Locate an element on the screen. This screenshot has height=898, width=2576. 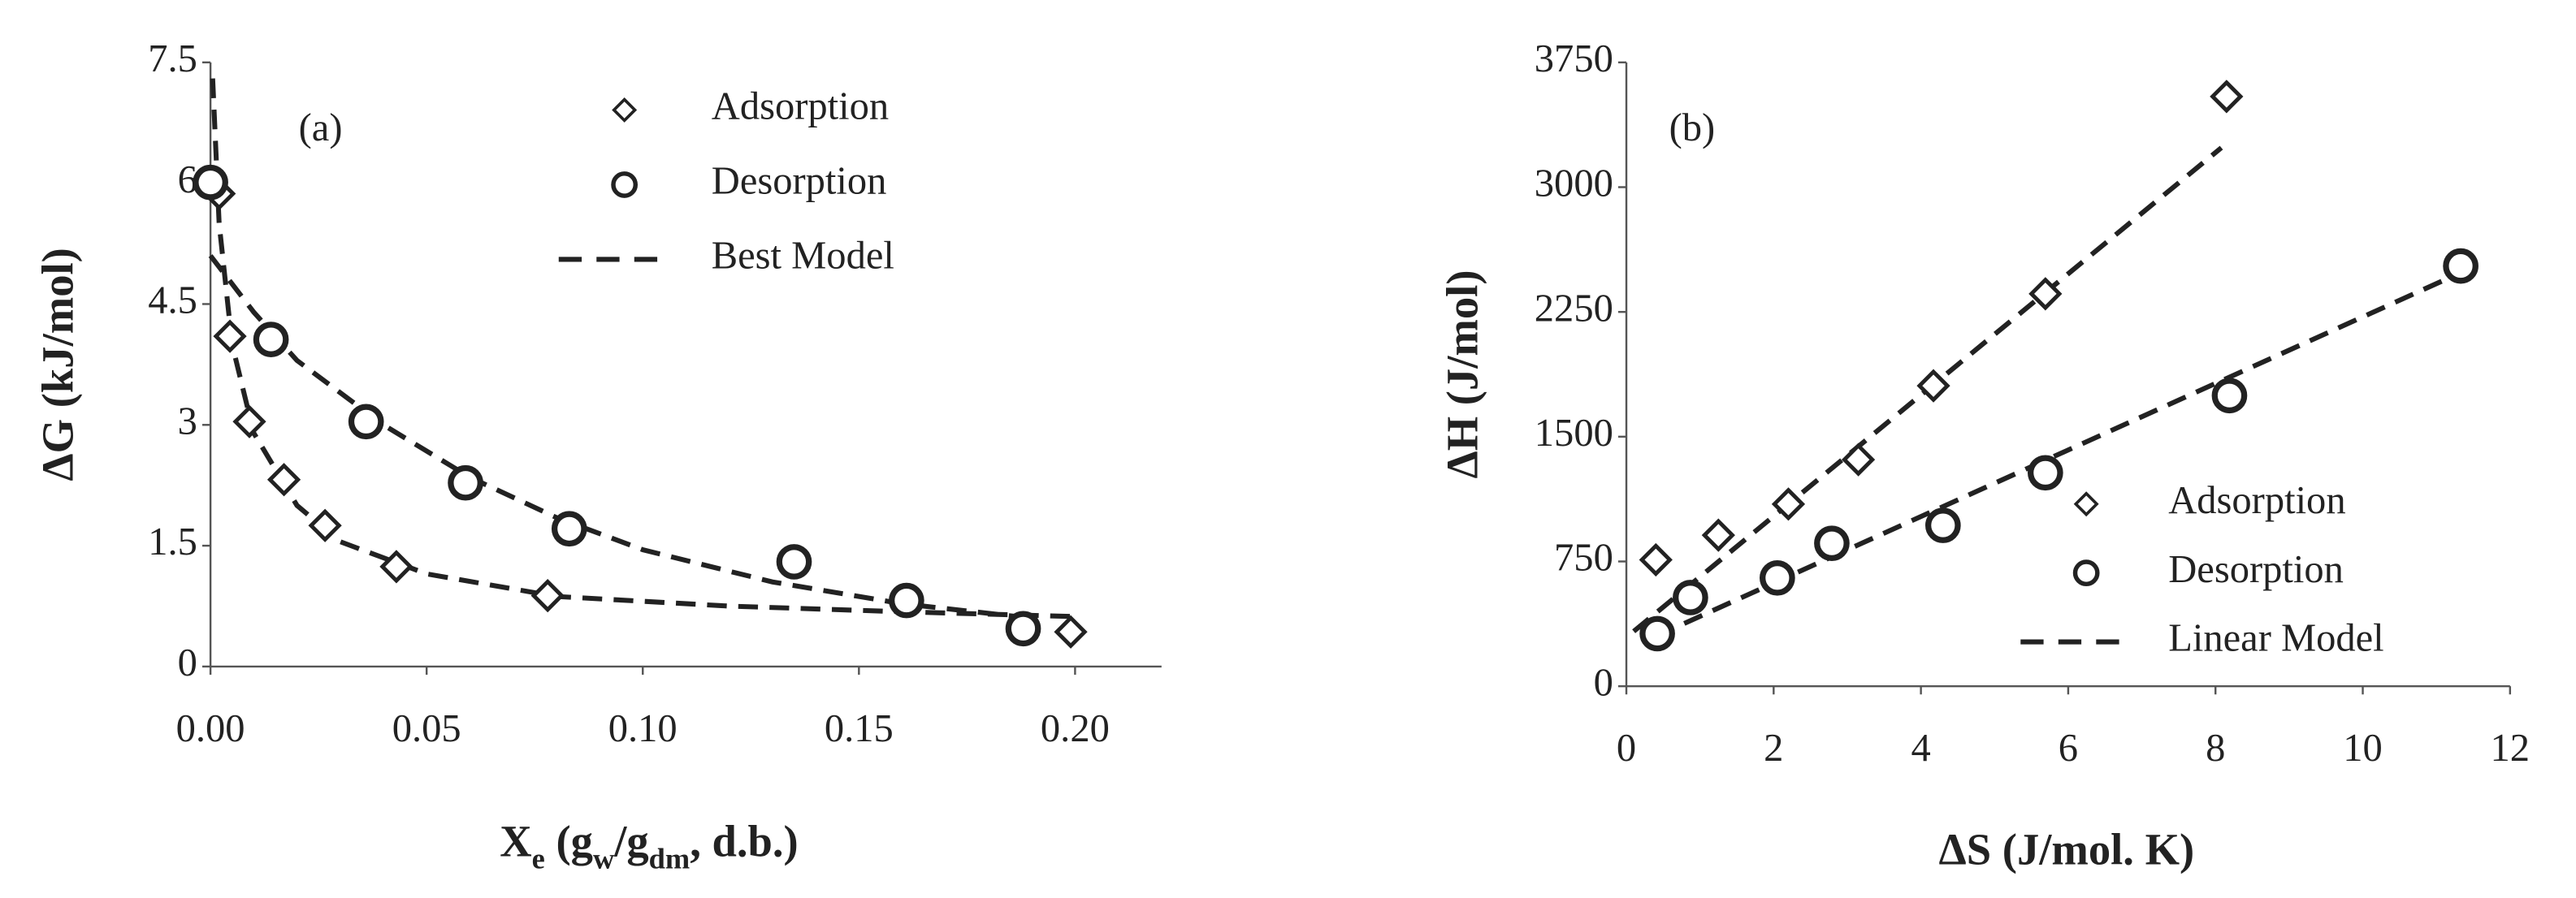
x-tick-label: 0 is located at coordinates (1626, 749).